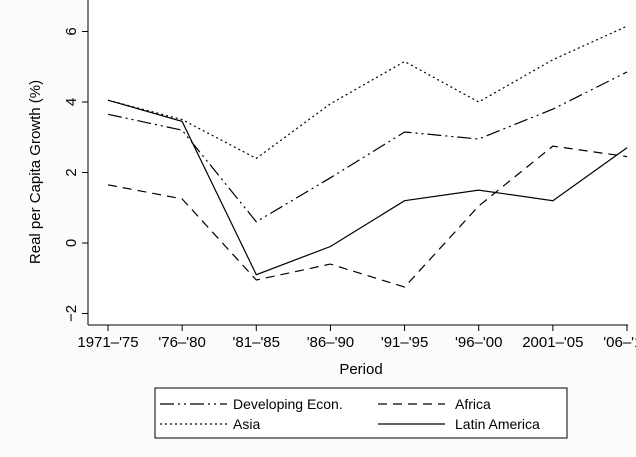 The height and width of the screenshot is (457, 636). What do you see at coordinates (181, 342) in the screenshot?
I see `x-tick-label: '76–'80` at bounding box center [181, 342].